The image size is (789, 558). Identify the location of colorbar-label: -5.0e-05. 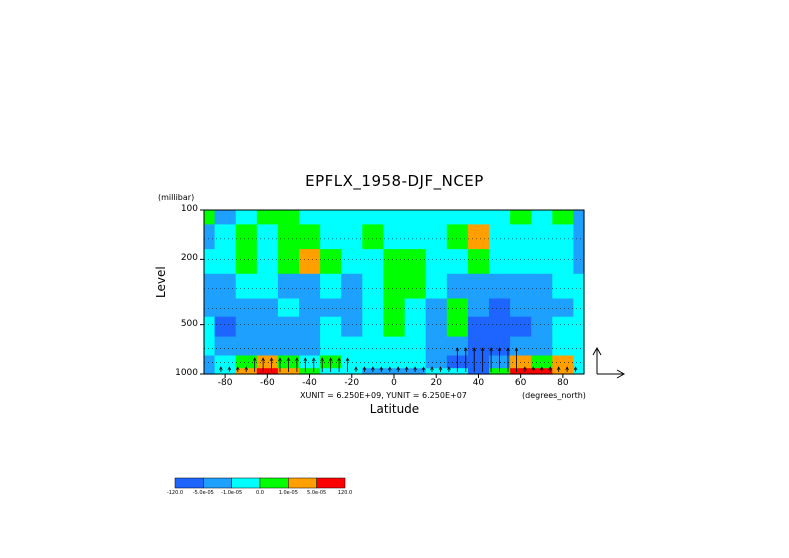
(203, 493).